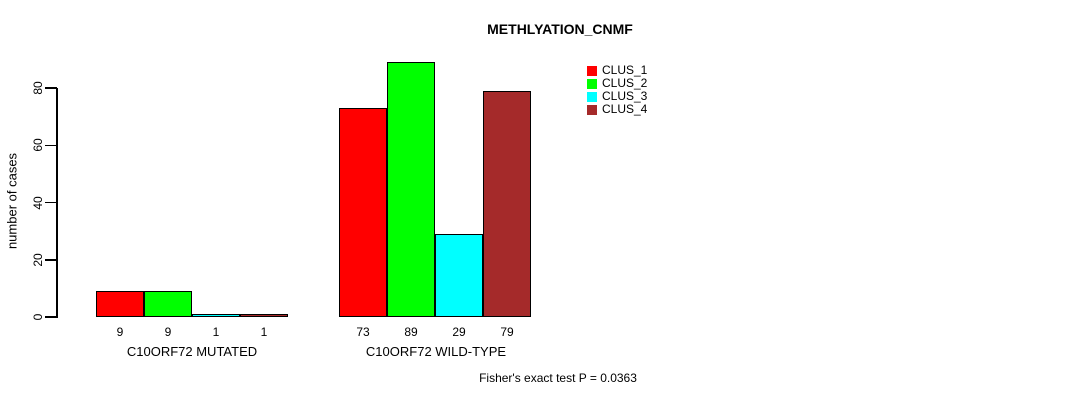 The height and width of the screenshot is (400, 1090). I want to click on y-tick-label-0: 0, so click(38, 317).